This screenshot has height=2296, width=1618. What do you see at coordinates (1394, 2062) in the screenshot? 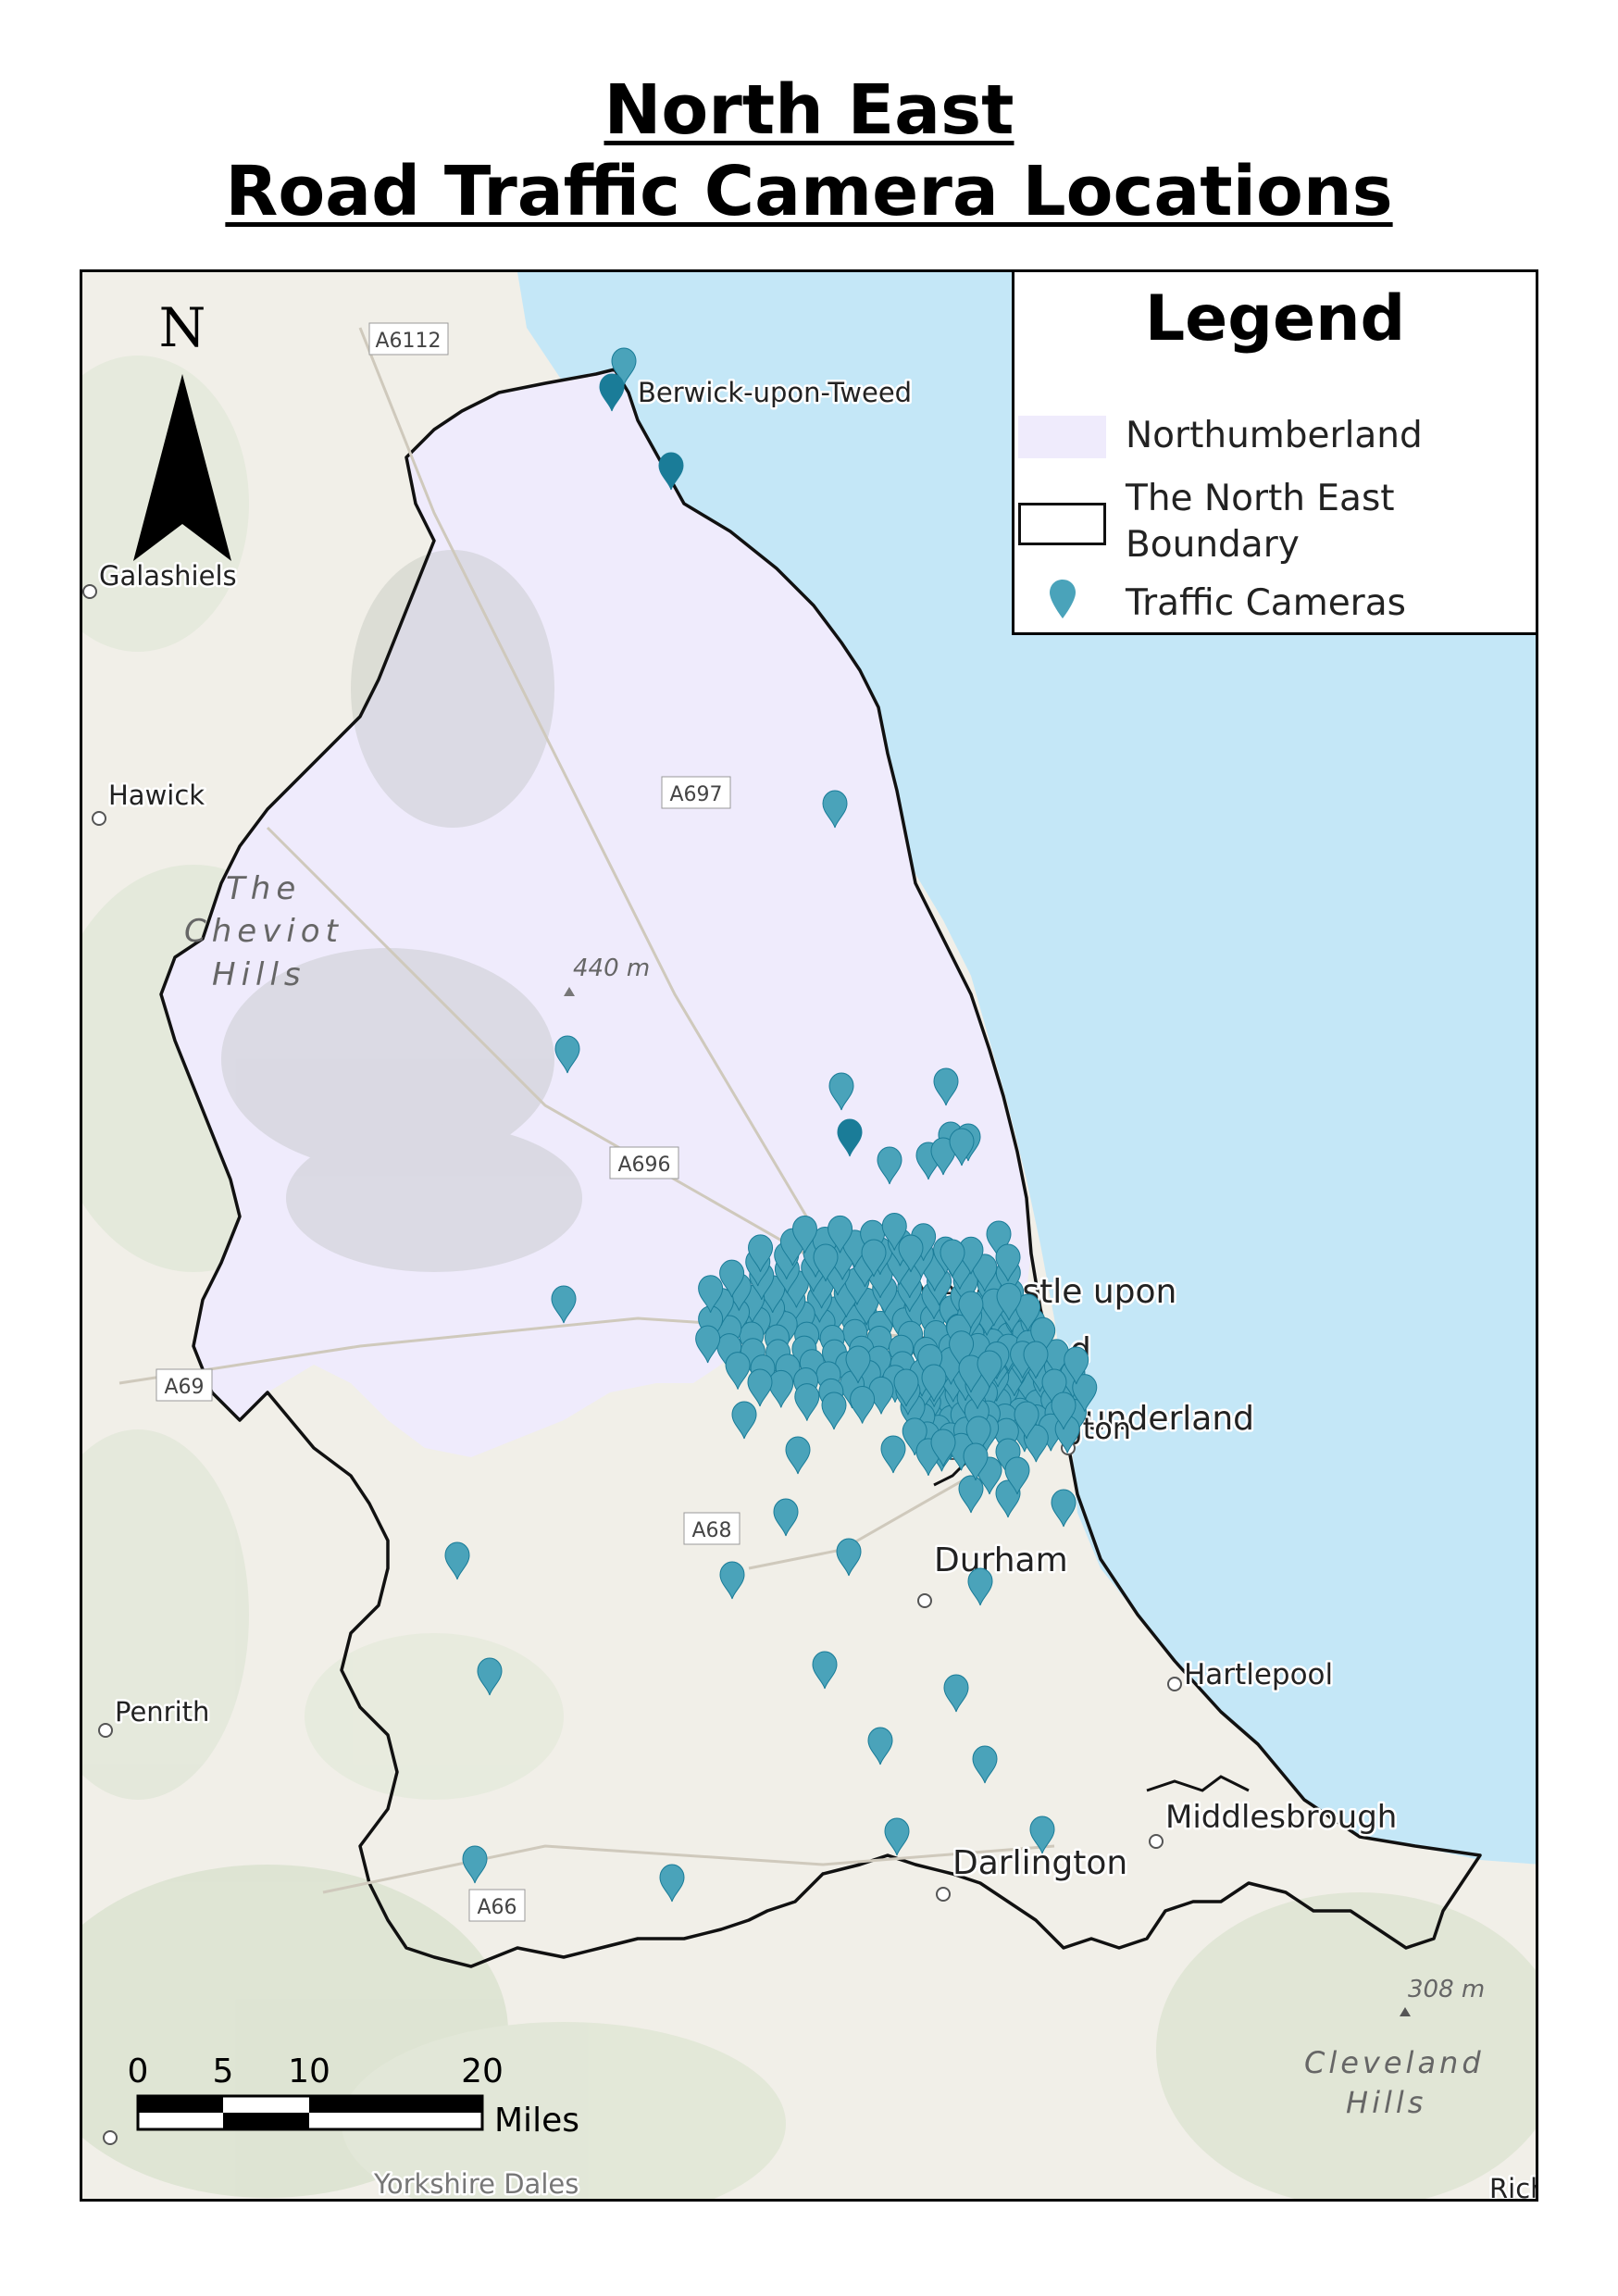
I see `terrain-label-cleveland: Cleveland` at bounding box center [1394, 2062].